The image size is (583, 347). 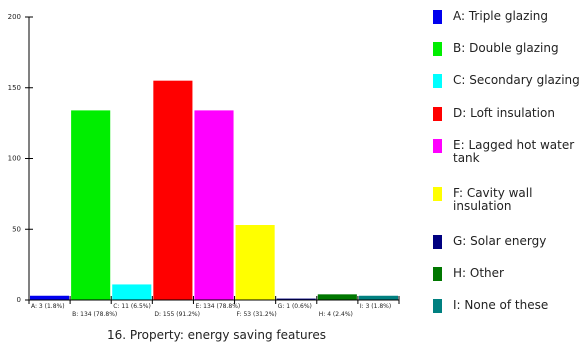 I want to click on bar-data-label: H: 4 (2.4%), so click(x=336, y=314).